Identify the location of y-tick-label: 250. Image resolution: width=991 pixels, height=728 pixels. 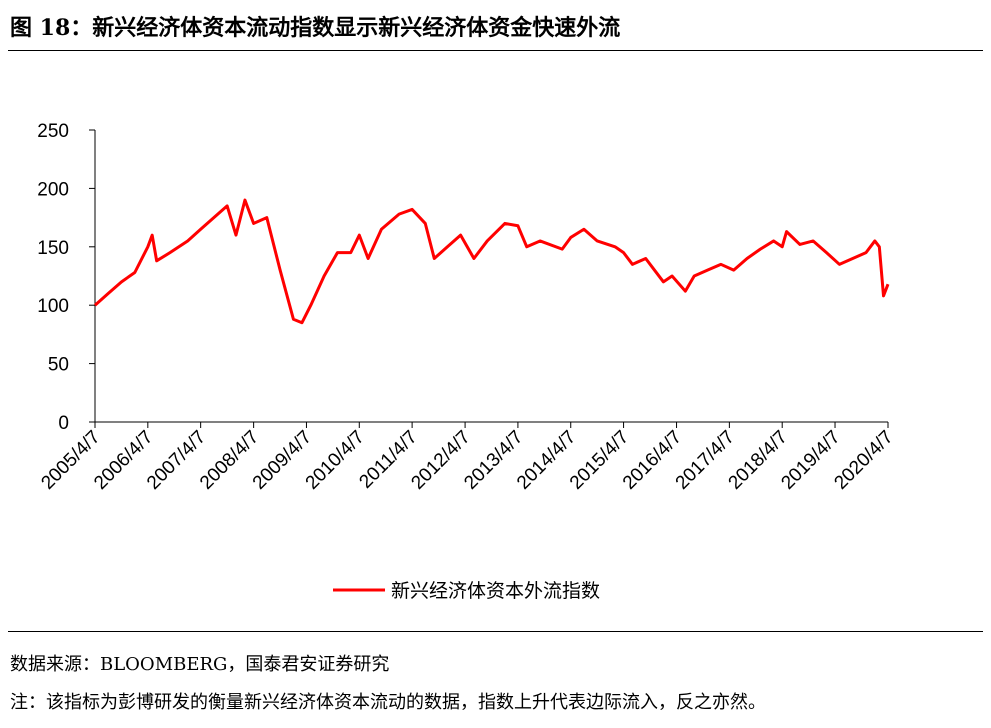
(53, 131).